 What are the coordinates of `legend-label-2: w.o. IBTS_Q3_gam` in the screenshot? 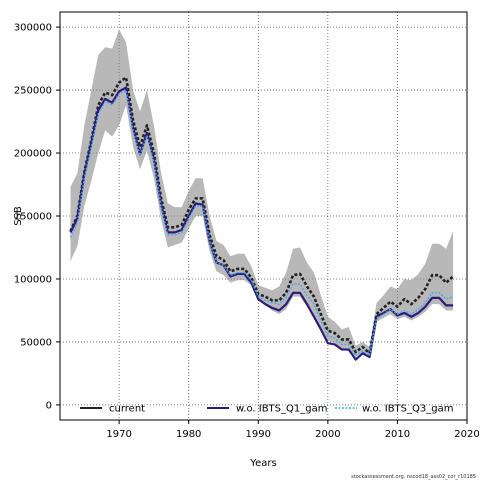 It's located at (407, 409).